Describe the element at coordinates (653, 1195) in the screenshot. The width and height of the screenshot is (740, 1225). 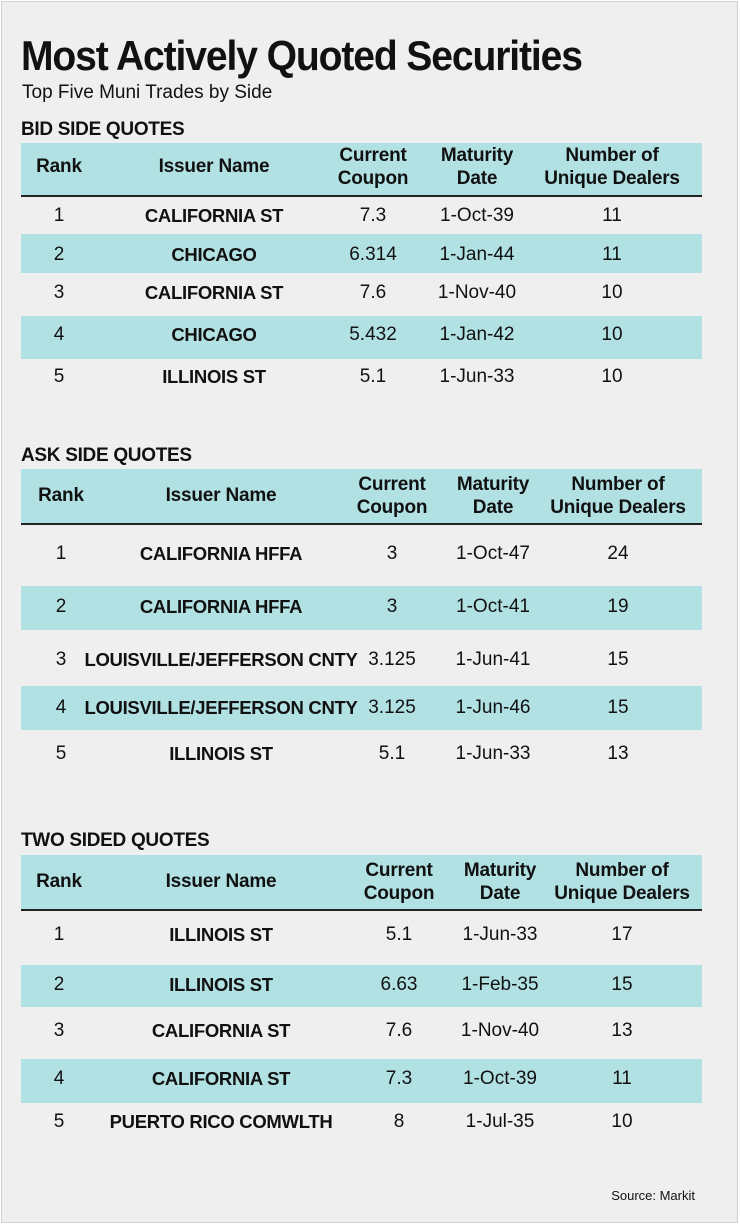
I see `source-note: Source: Markit` at that location.